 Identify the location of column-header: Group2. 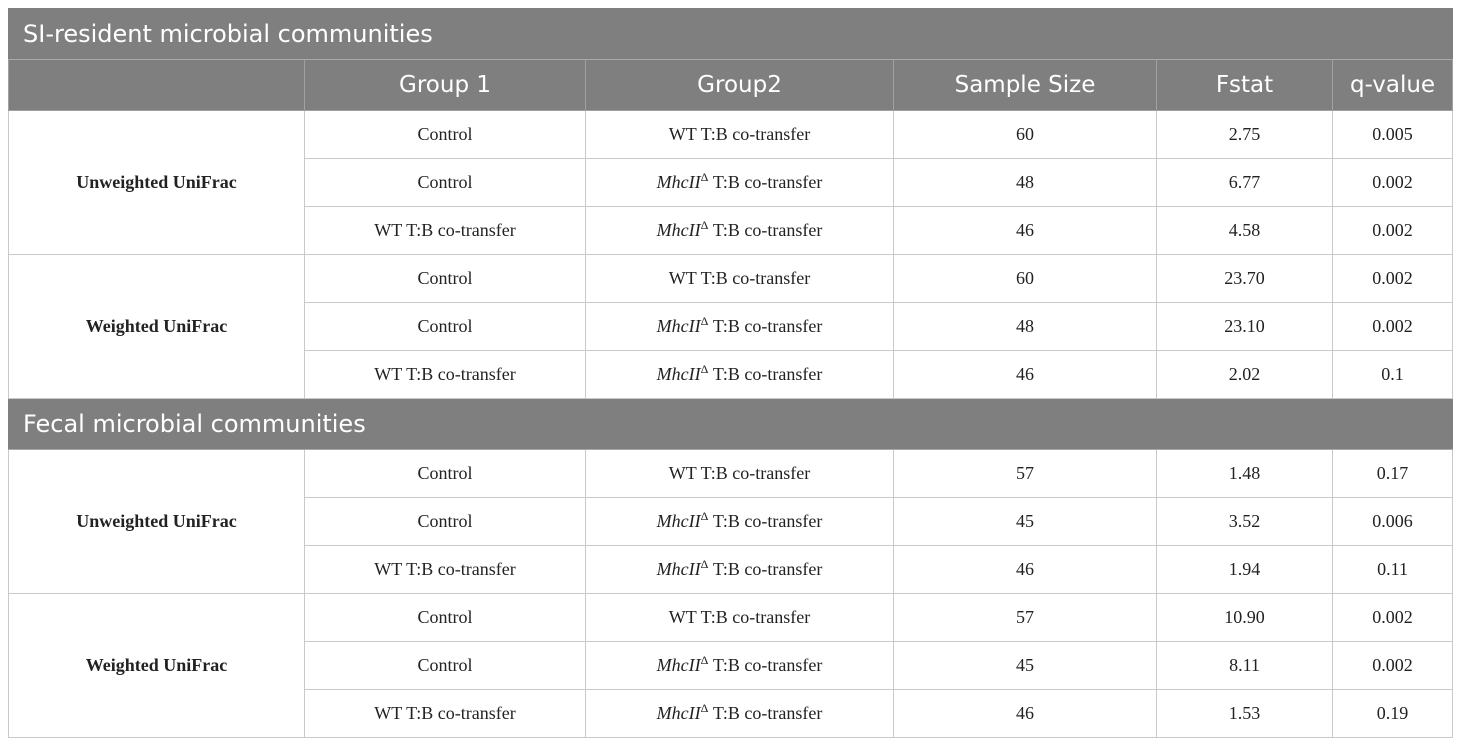
(739, 85).